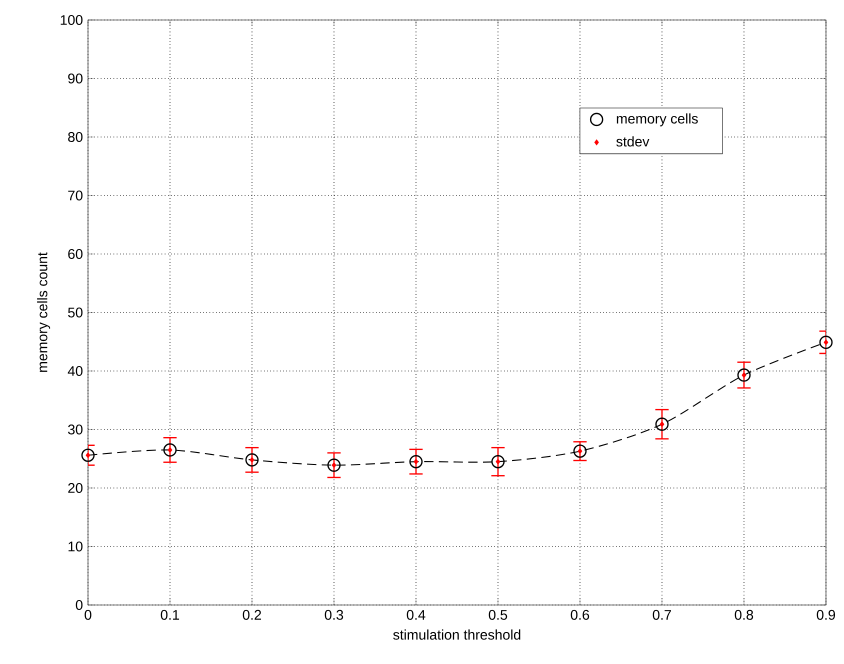 The width and height of the screenshot is (844, 664). Describe the element at coordinates (75, 371) in the screenshot. I see `y-tick-label: 40` at that location.